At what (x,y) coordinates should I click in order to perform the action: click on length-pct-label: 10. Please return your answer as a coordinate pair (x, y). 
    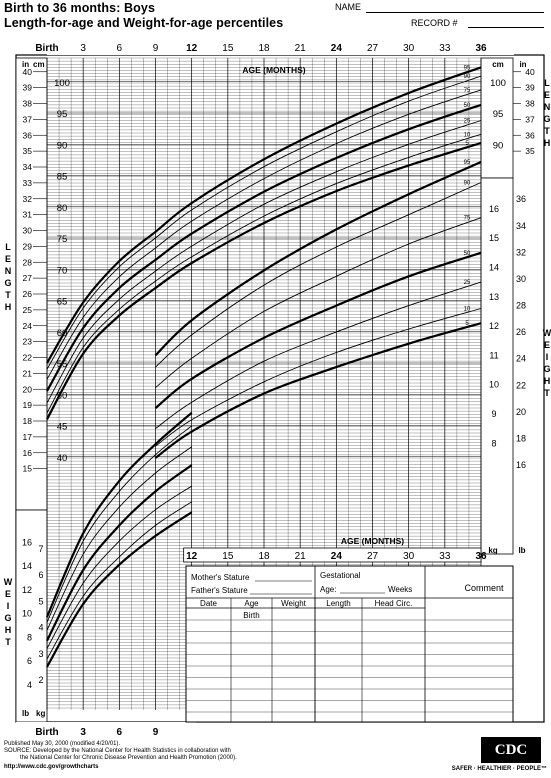
    Looking at the image, I should click on (467, 135).